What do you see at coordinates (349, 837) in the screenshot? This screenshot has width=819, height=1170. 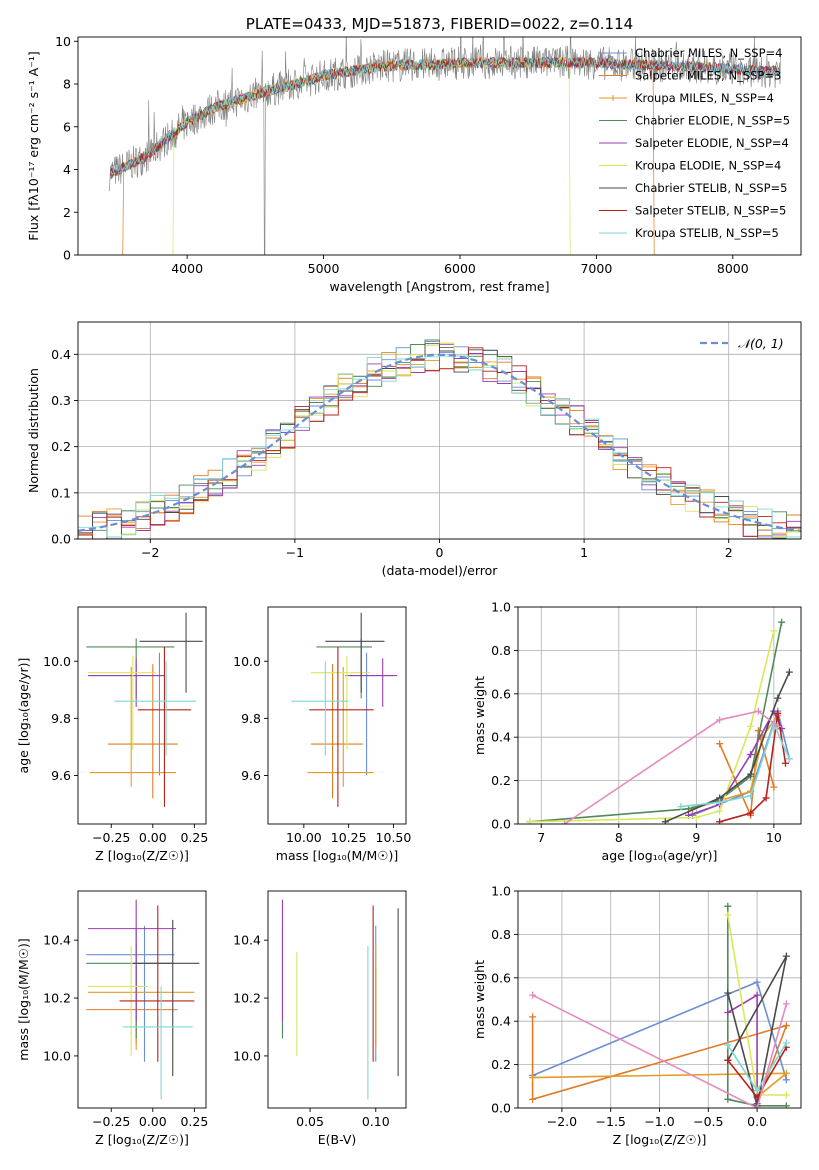 I see `x-tick-label: 10.25` at bounding box center [349, 837].